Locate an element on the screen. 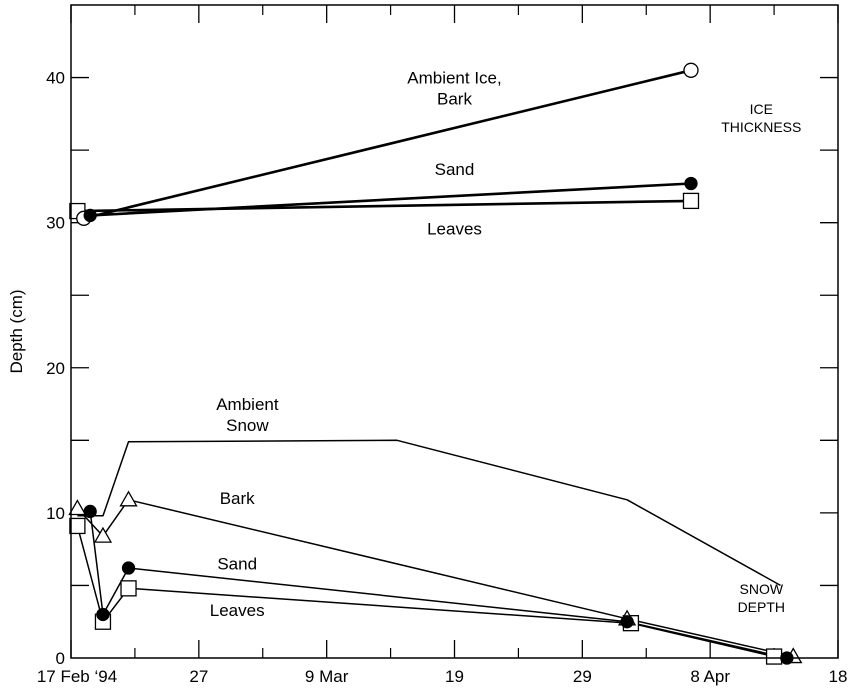  annotation-snow-depth: DEPTH is located at coordinates (761, 607).